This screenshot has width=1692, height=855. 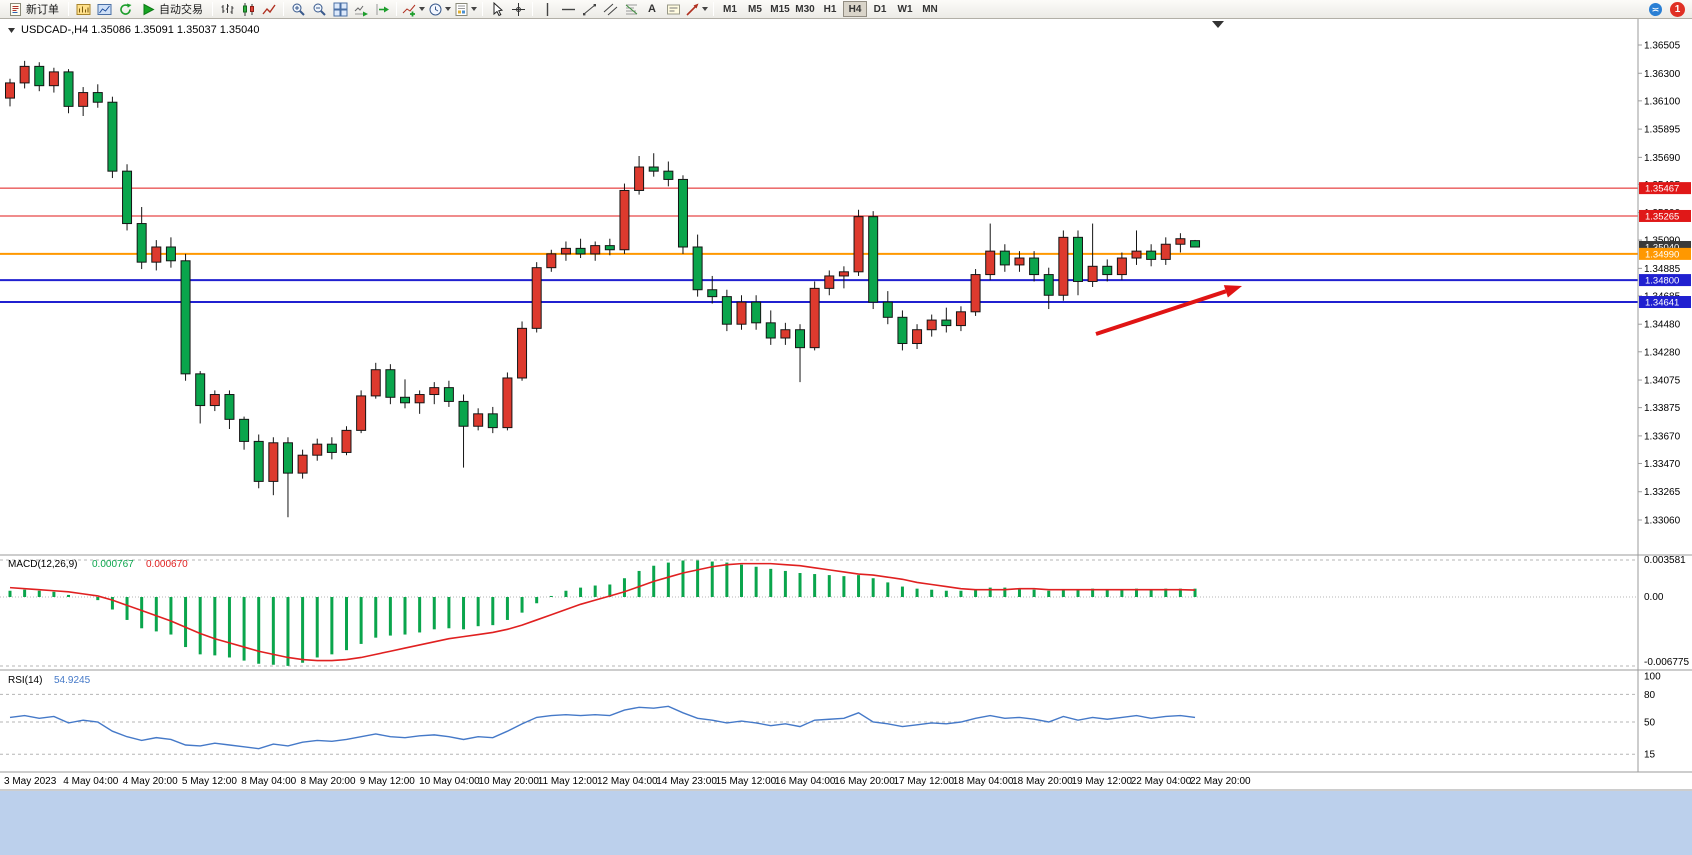 I want to click on timeframe-group: M1 M5 M15 M30 H1 H4 D1 W1 MN, so click(x=830, y=9).